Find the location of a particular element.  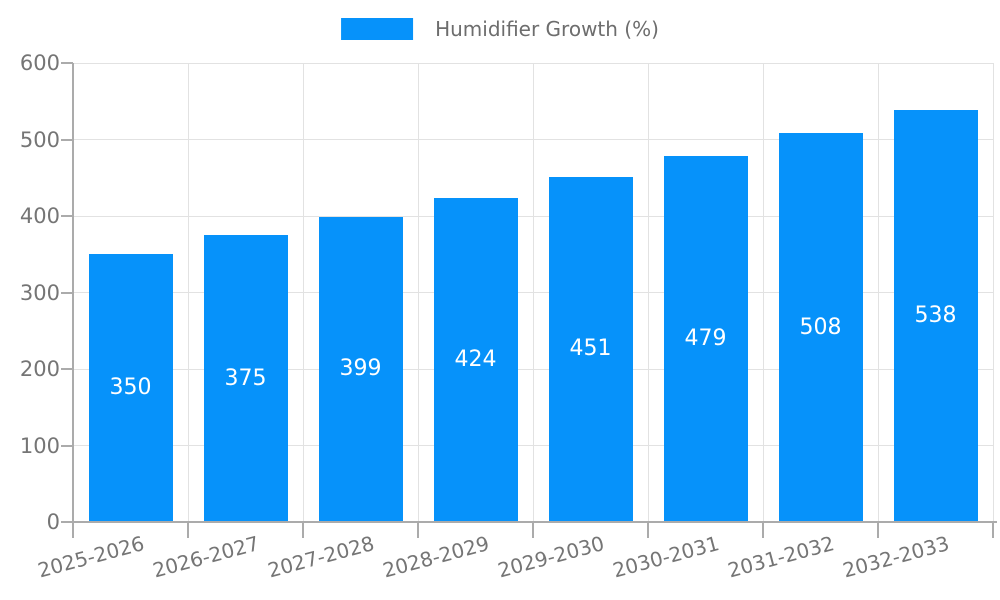

bar-value-label: 350 is located at coordinates (130, 388).